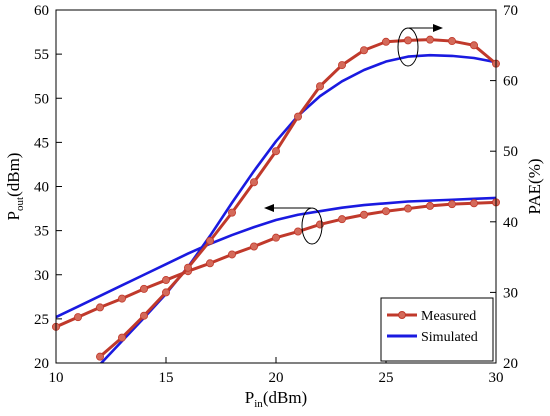 The width and height of the screenshot is (550, 416). I want to click on y-left-tick-label: 25, so click(41, 320).